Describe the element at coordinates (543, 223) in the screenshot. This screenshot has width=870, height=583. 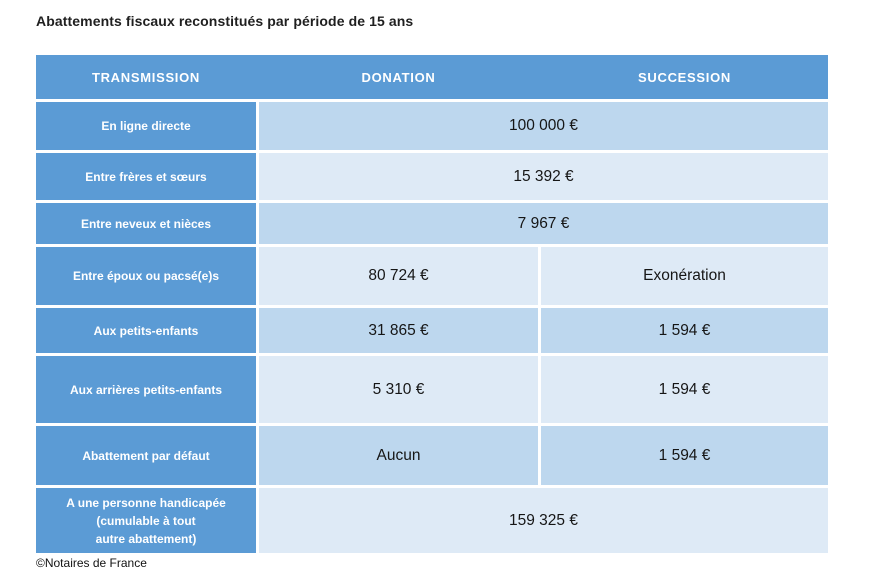
I see `merged-value-neveux-nieces: 7 967 €` at that location.